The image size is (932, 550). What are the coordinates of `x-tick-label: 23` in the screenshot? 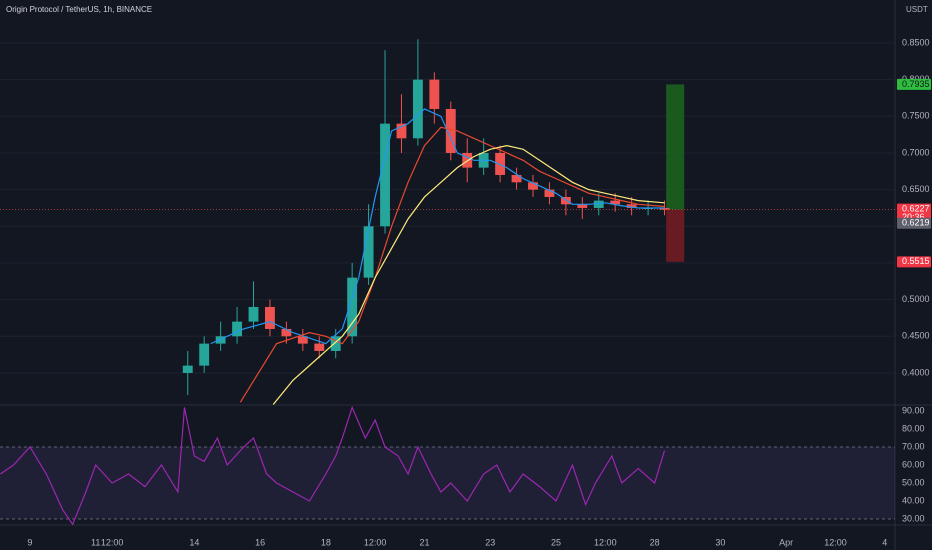 It's located at (490, 542).